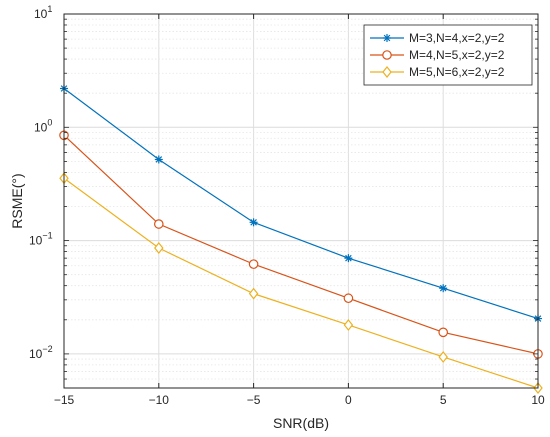  Describe the element at coordinates (159, 400) in the screenshot. I see `x-tick-label: −10` at that location.